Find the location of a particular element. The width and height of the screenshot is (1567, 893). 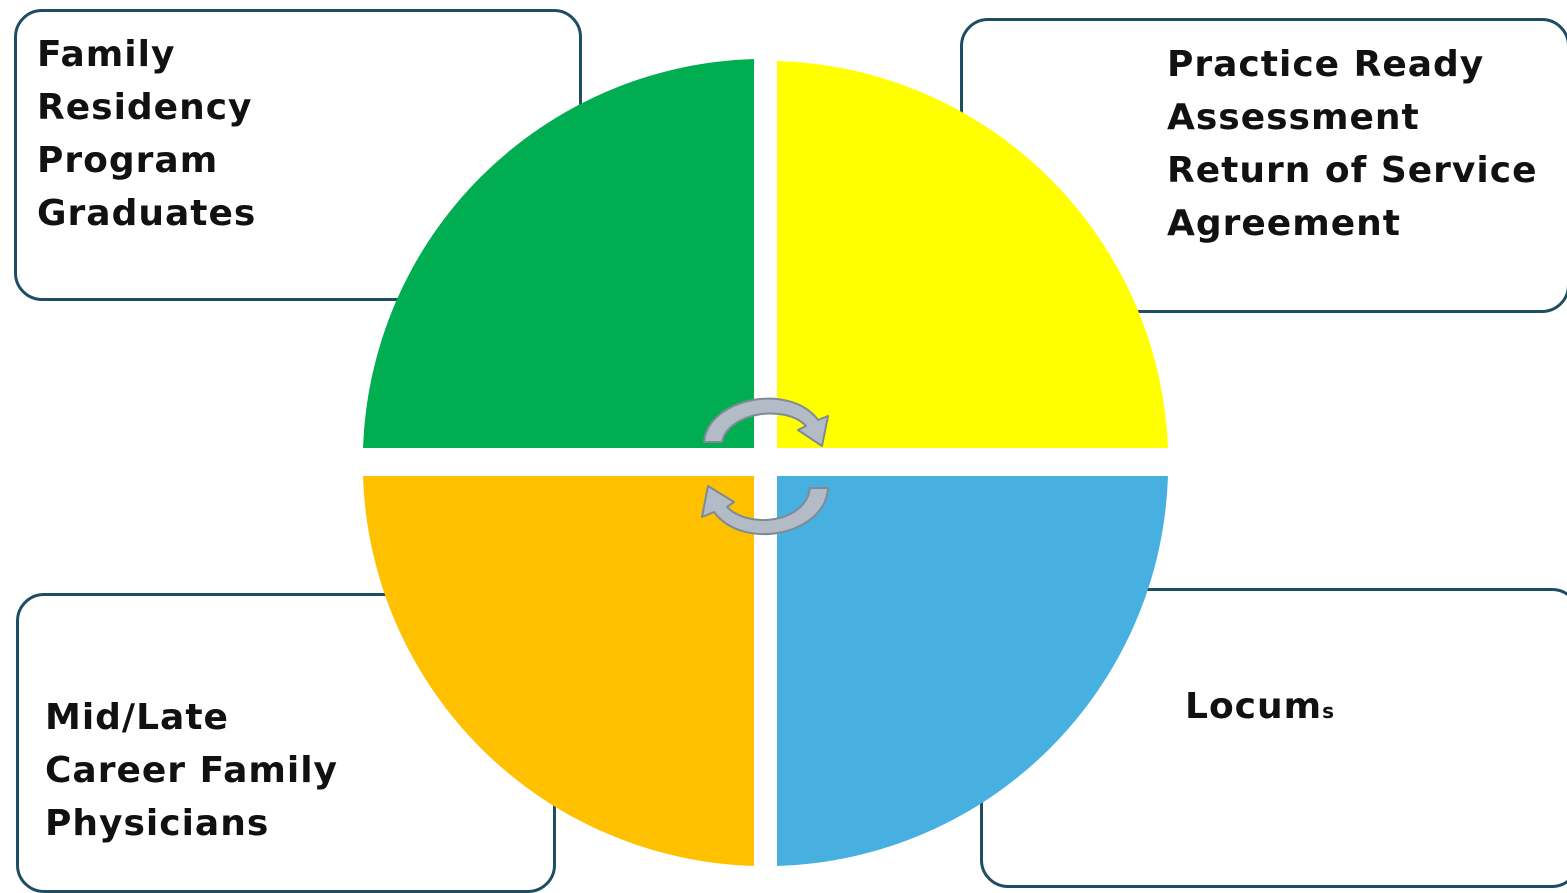

label-locums: Locums is located at coordinates (1259, 709).